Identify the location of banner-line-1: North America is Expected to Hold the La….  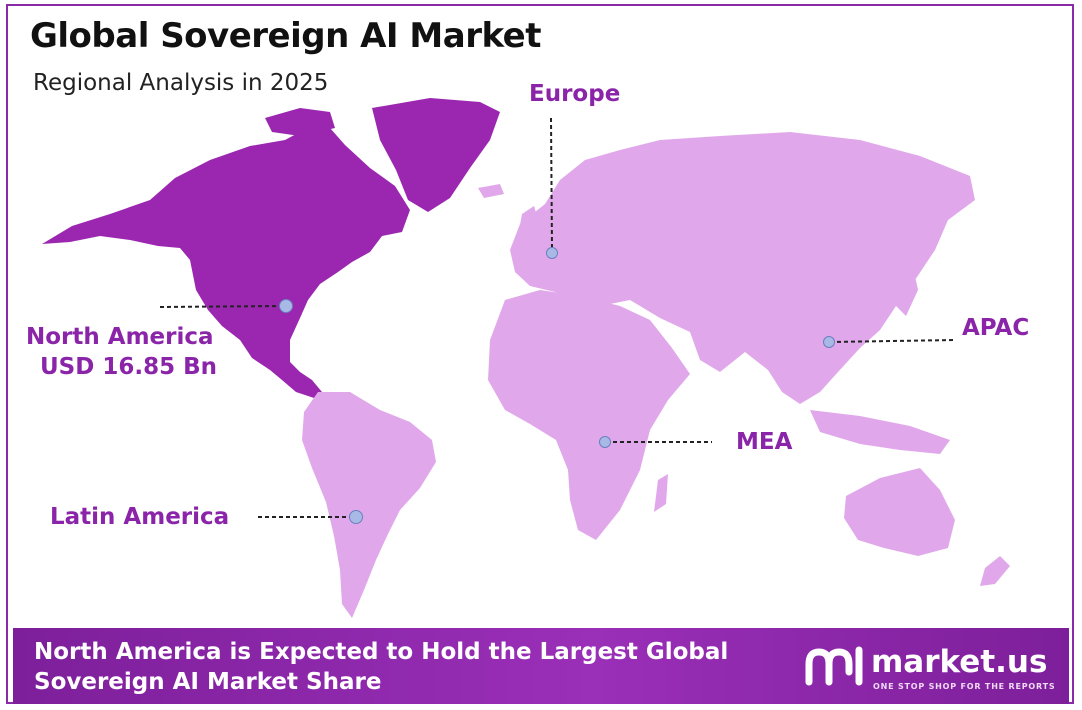
(381, 652).